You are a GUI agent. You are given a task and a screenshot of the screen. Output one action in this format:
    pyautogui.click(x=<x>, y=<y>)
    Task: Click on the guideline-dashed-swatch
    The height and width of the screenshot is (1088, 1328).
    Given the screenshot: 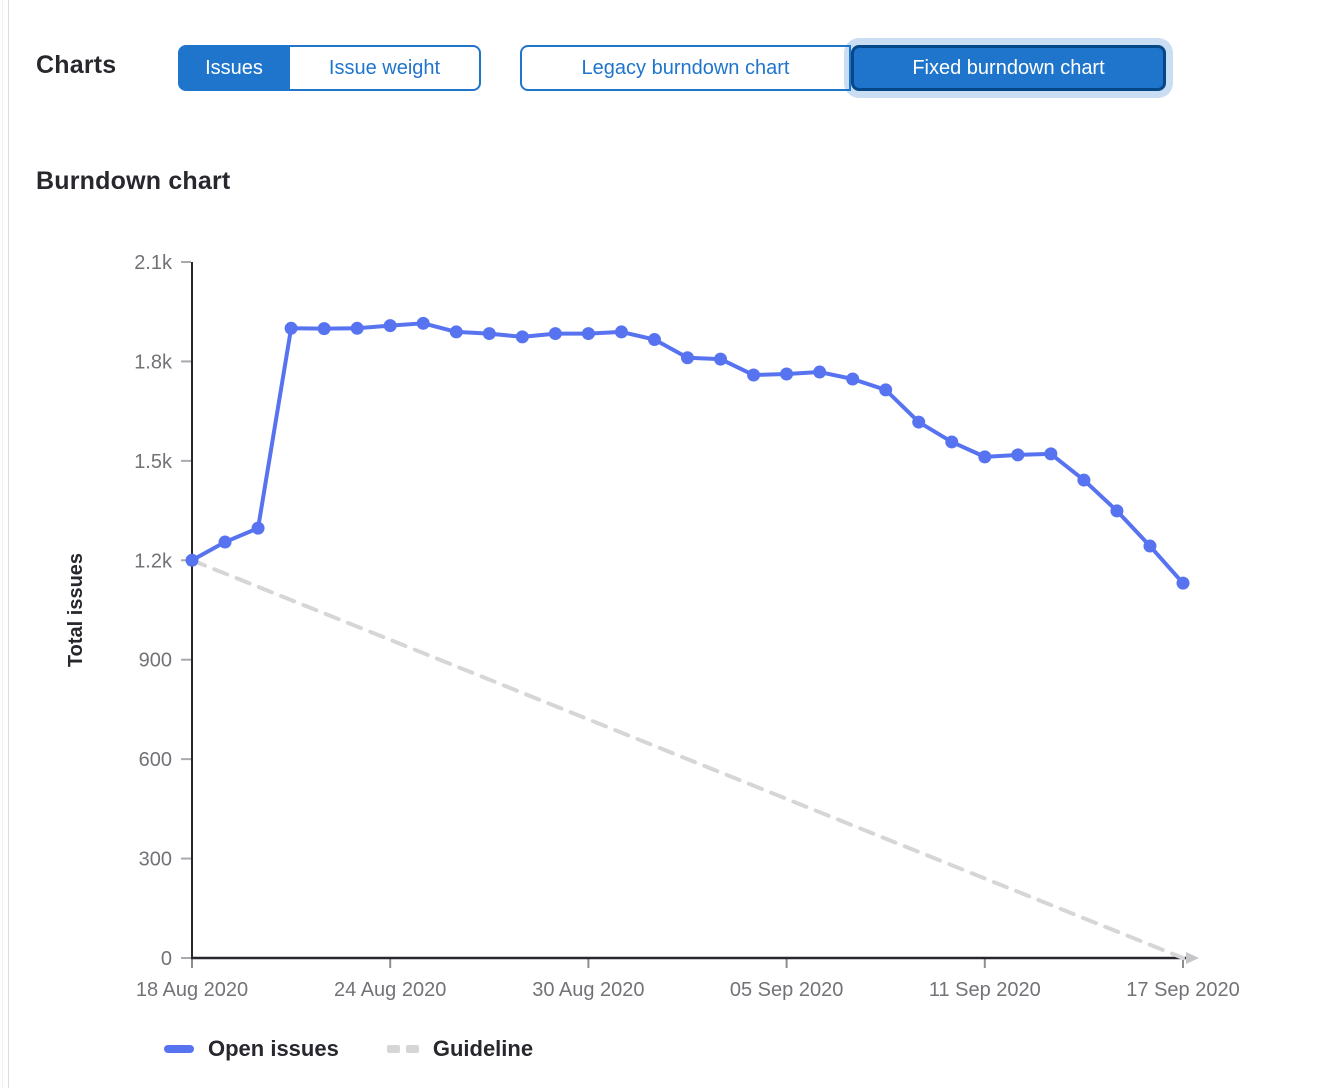 What is the action you would take?
    pyautogui.click(x=402, y=1049)
    